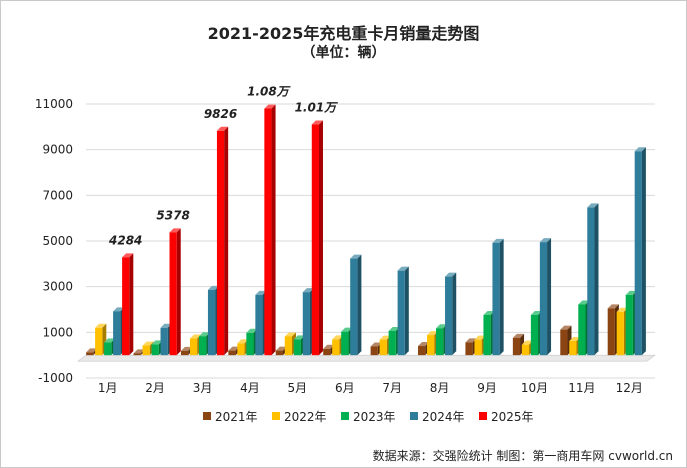 The height and width of the screenshot is (468, 687). What do you see at coordinates (125, 240) in the screenshot?
I see `data-label: 4284` at bounding box center [125, 240].